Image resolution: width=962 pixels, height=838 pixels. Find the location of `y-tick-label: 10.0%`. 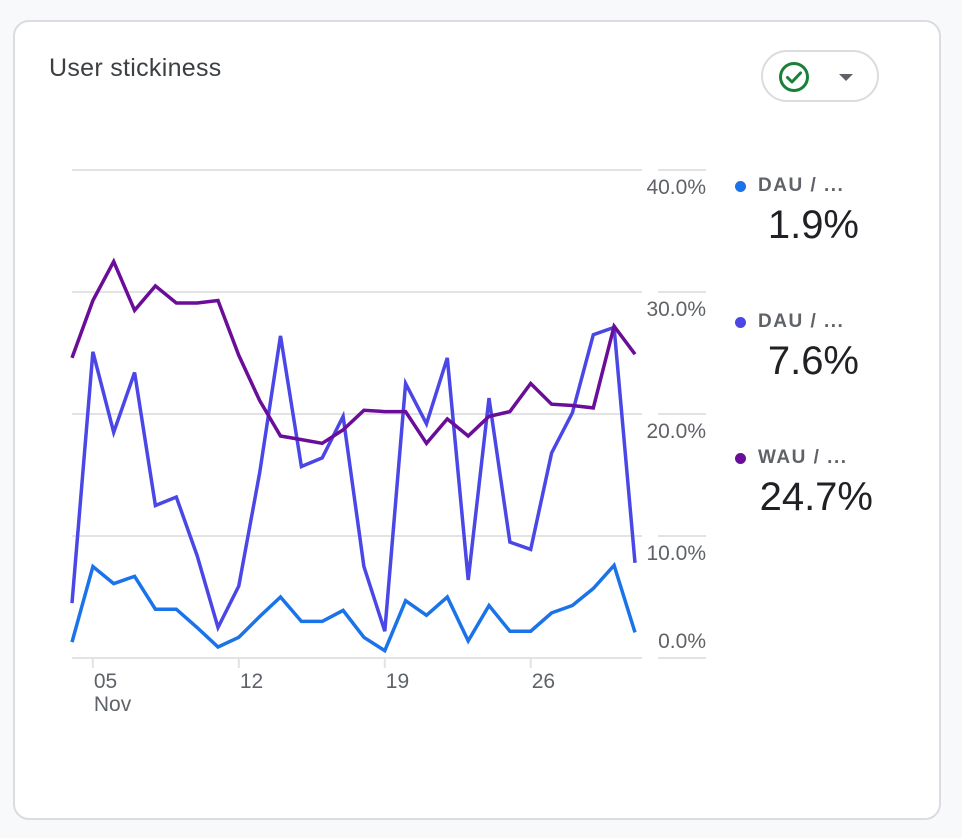

y-tick-label: 10.0% is located at coordinates (676, 553).